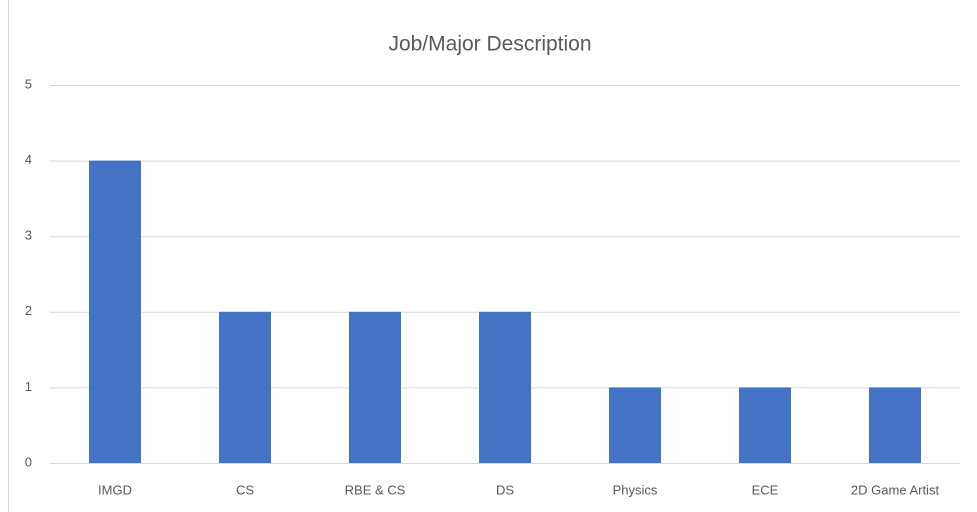  I want to click on y-tick-label: 2, so click(28, 310).